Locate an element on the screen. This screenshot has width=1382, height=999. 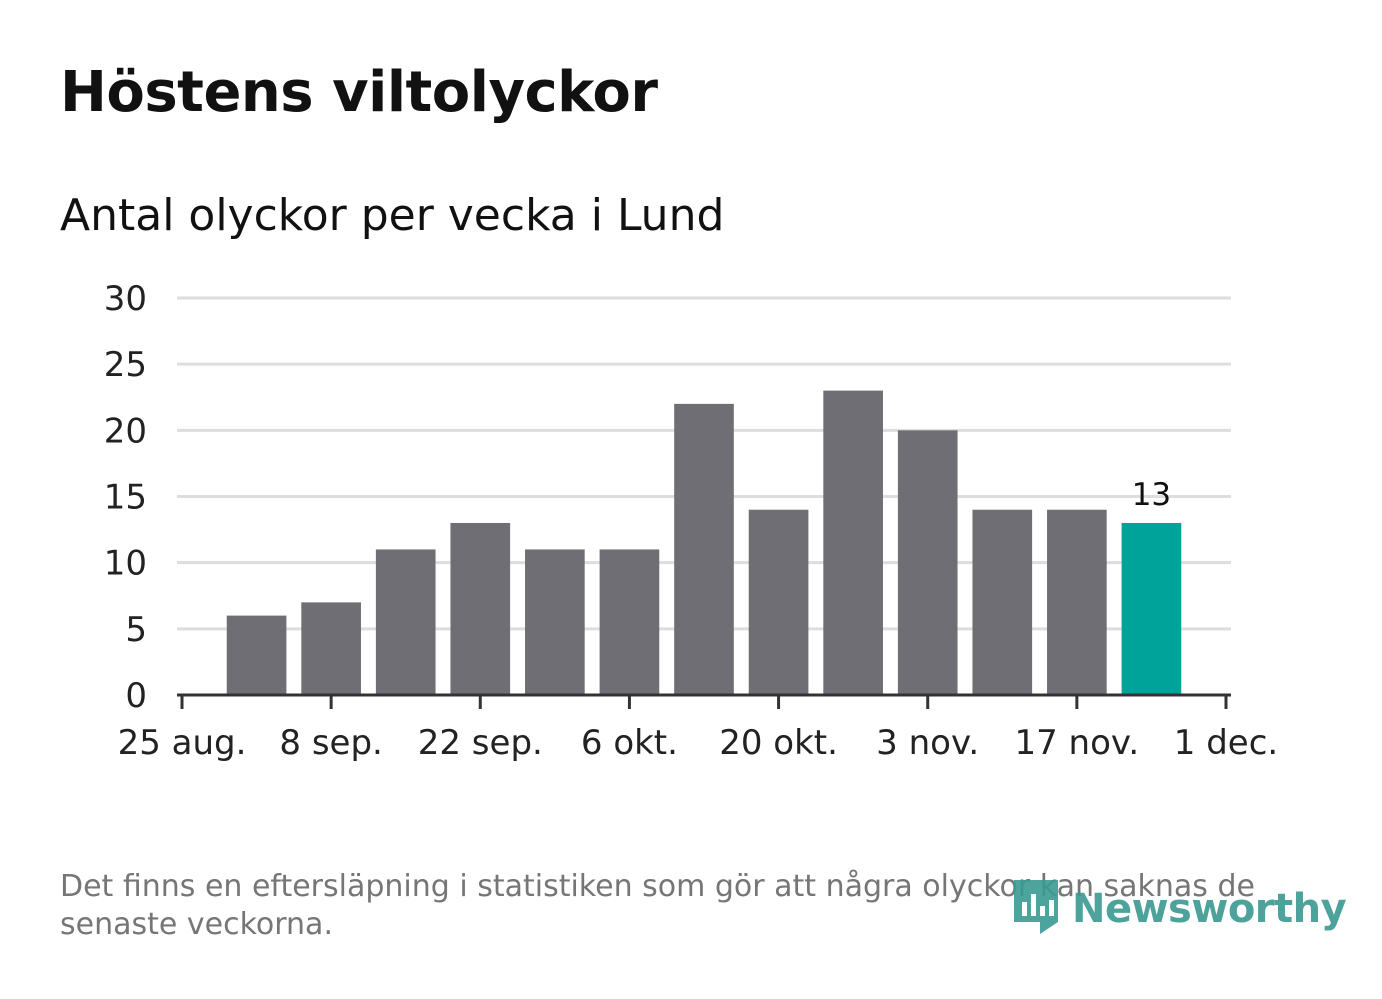
y-tick-label: 25 is located at coordinates (125, 365).